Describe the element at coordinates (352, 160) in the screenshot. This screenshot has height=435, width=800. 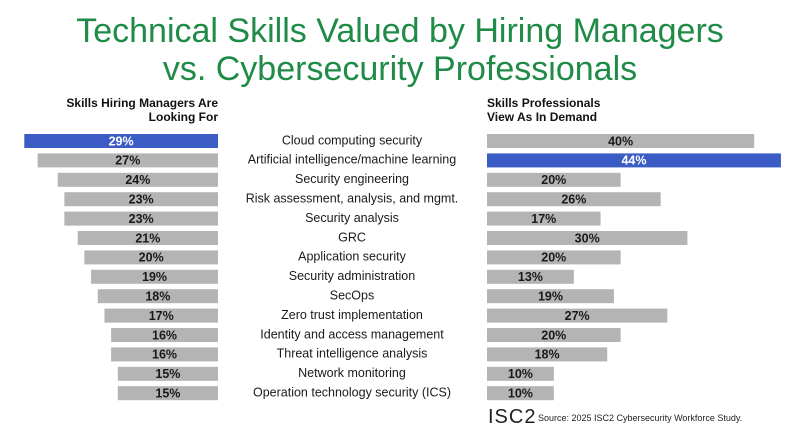
I see `category-label: Artificial intelligence/machine learning` at that location.